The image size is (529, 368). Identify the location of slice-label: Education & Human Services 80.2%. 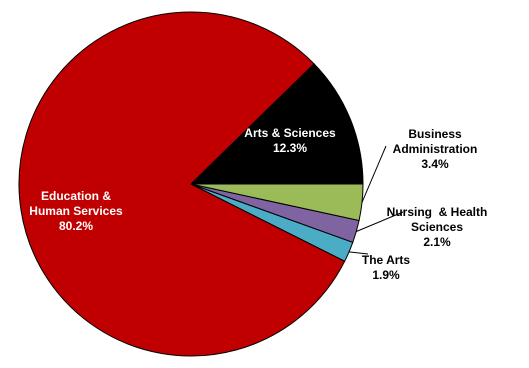
(76, 211).